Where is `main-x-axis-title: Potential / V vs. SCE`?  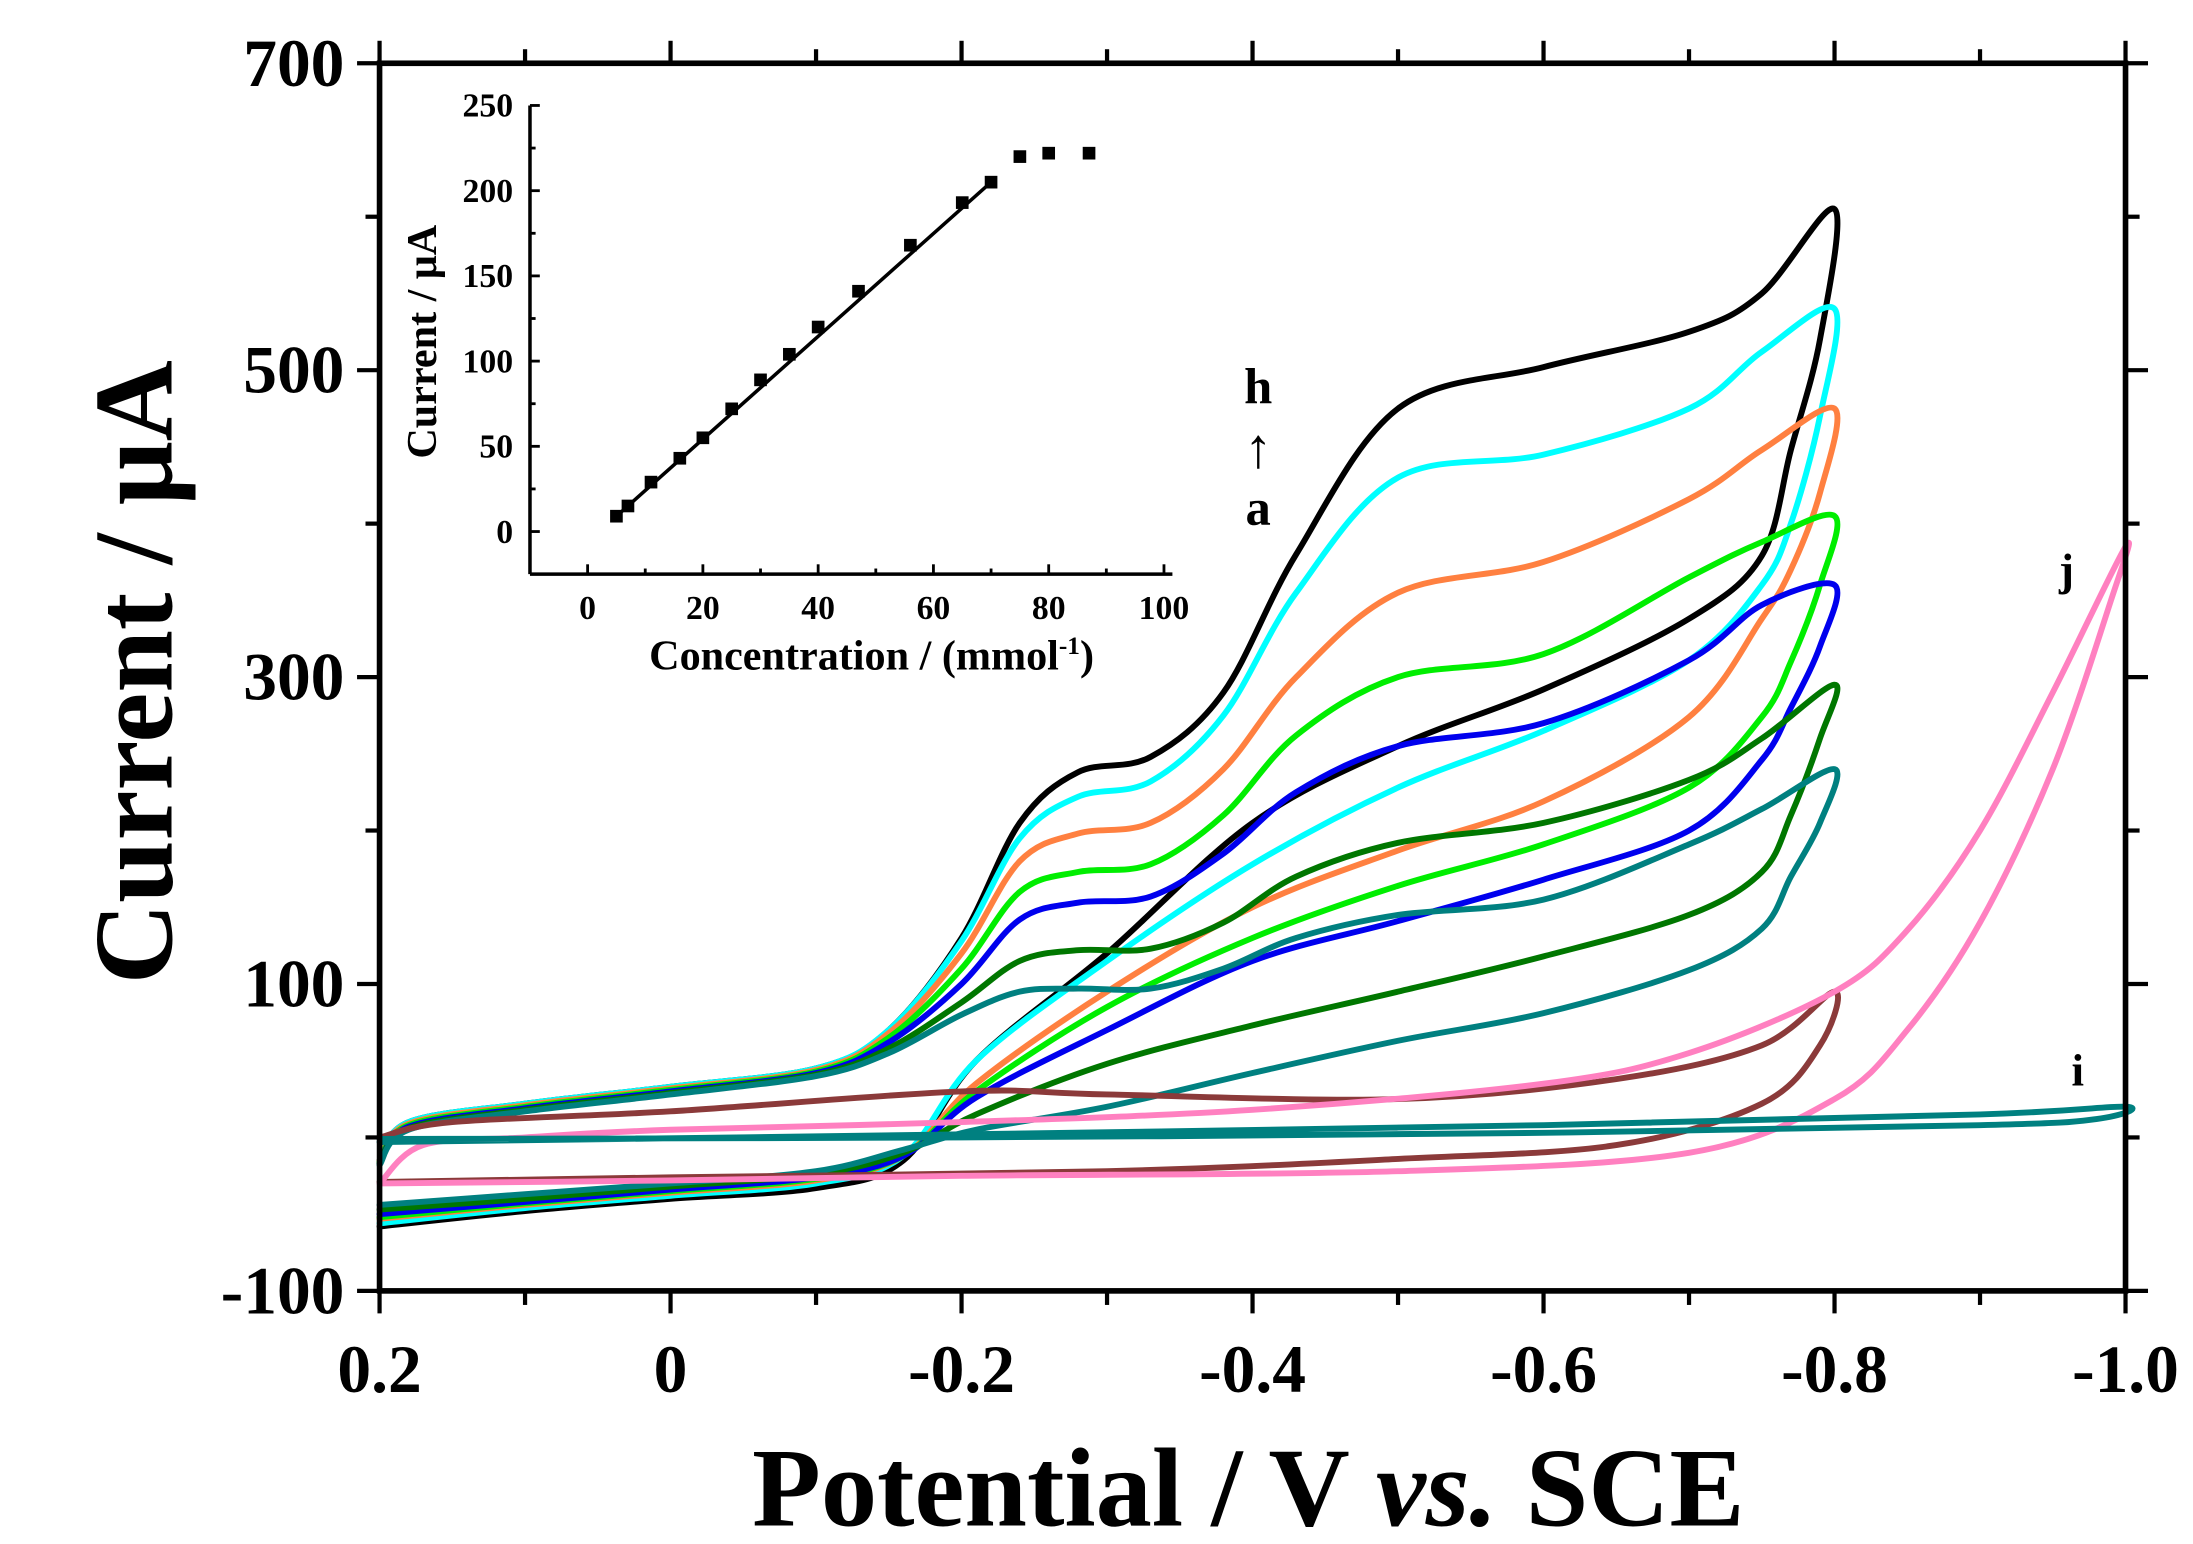 main-x-axis-title: Potential / V vs. SCE is located at coordinates (1248, 1485).